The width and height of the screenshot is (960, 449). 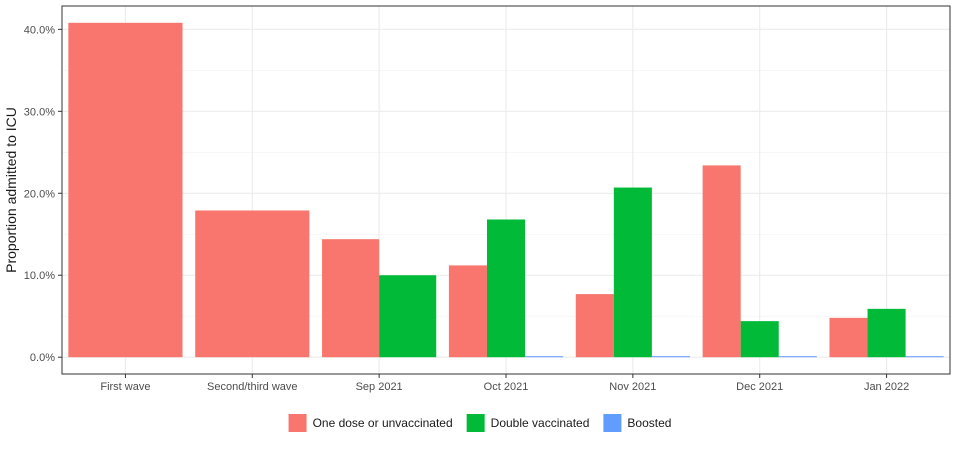 What do you see at coordinates (506, 288) in the screenshot?
I see `bar-double-vaccinated-oct-2021` at bounding box center [506, 288].